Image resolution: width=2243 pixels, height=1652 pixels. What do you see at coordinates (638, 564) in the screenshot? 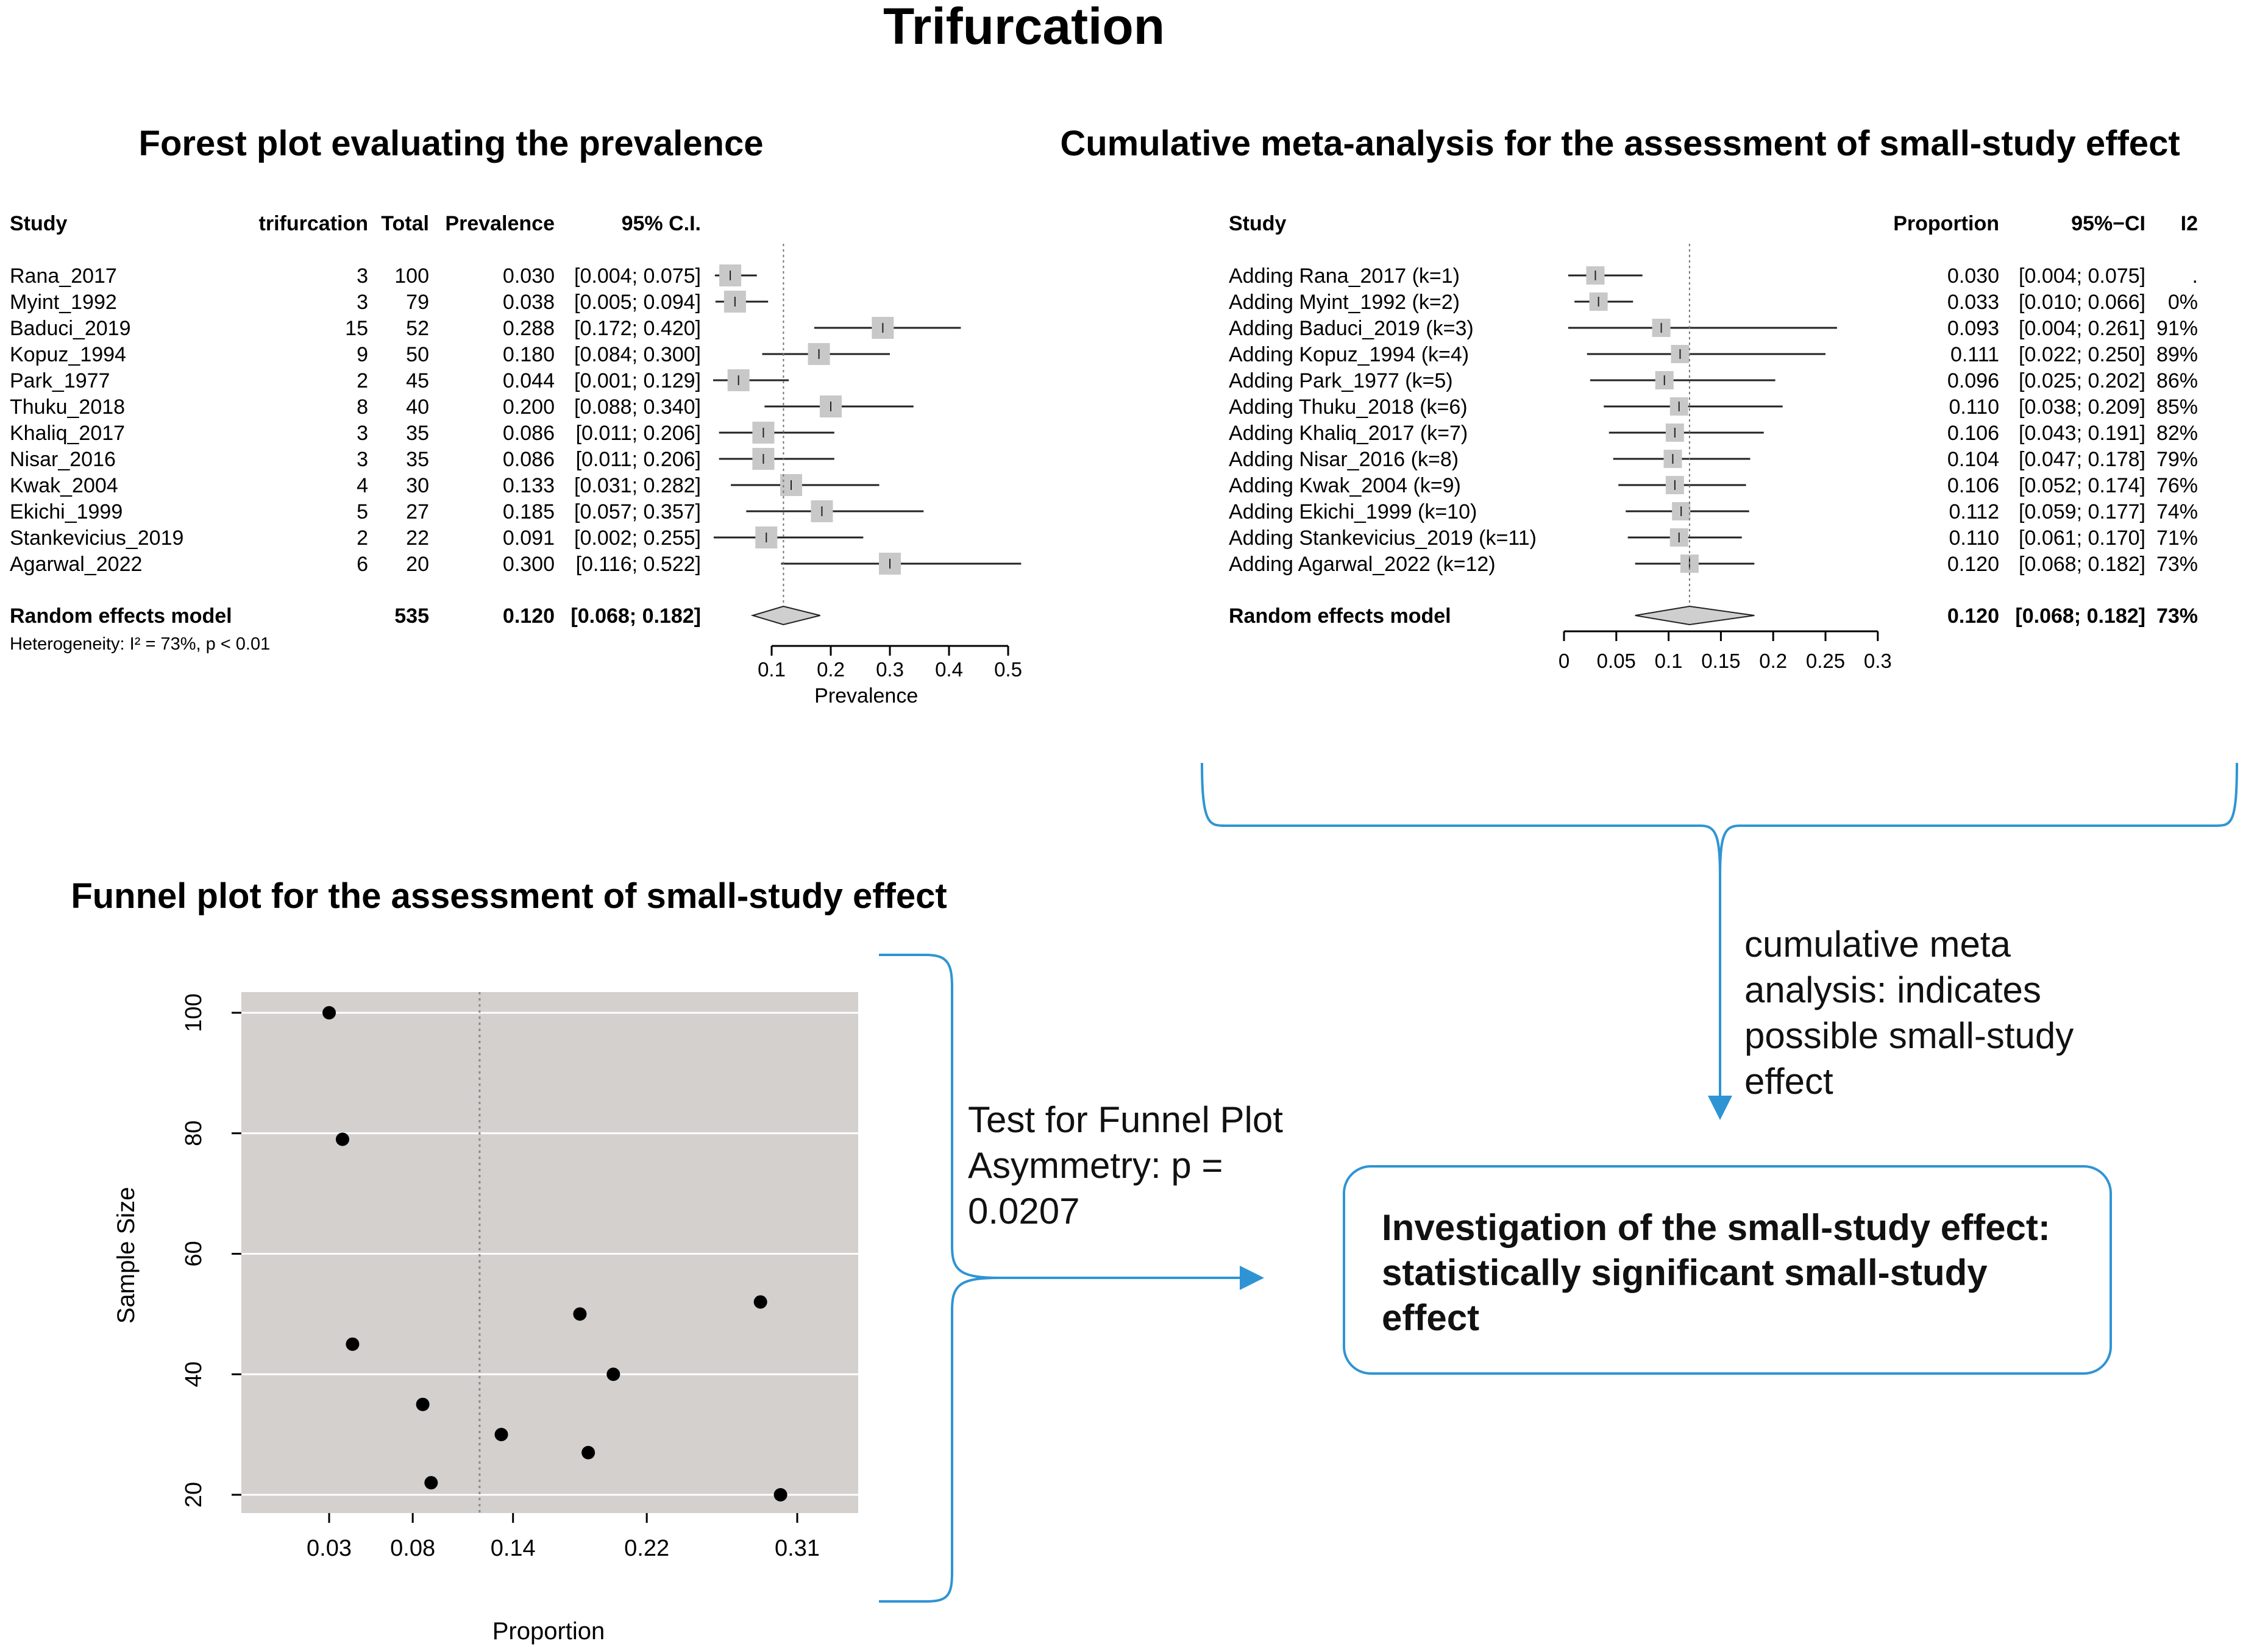
I see `forest-study-ci: [0.116; 0.522]` at bounding box center [638, 564].